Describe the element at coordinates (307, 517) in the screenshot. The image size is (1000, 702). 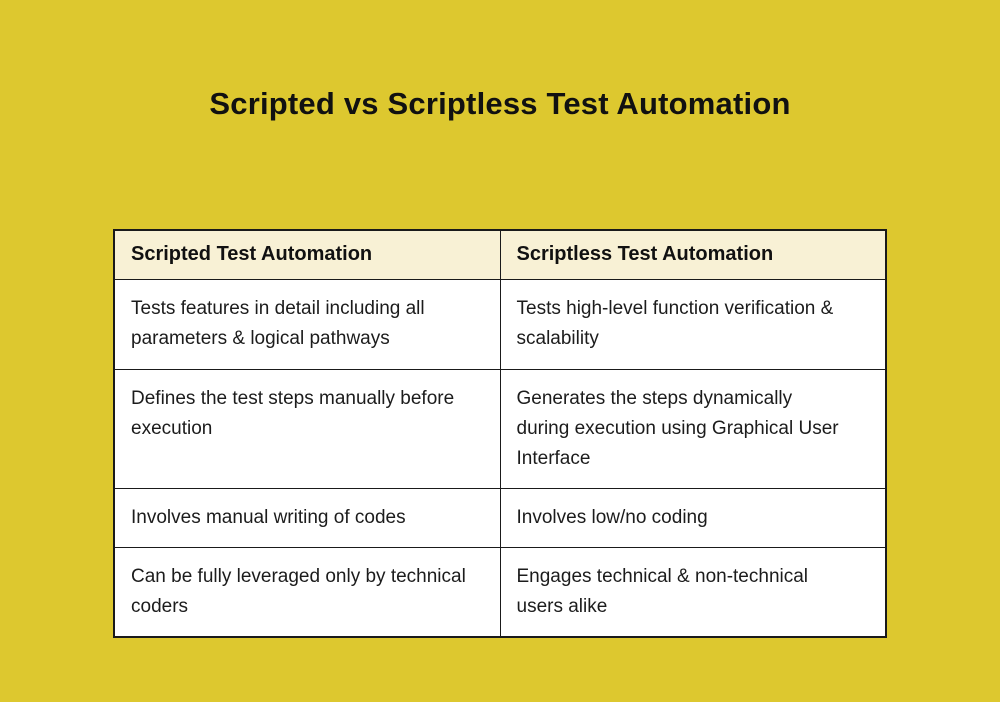
I see `table-cell-scripted-3: Involves manual writing of codes` at that location.